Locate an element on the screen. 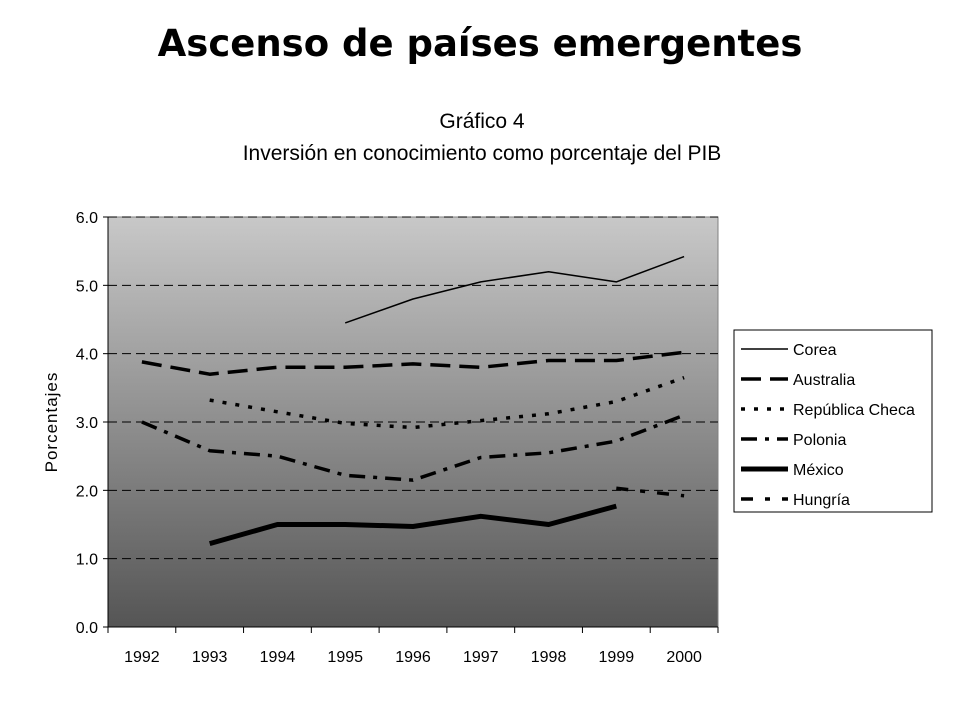 The width and height of the screenshot is (960, 720). legend-label: Polonia is located at coordinates (819, 440).